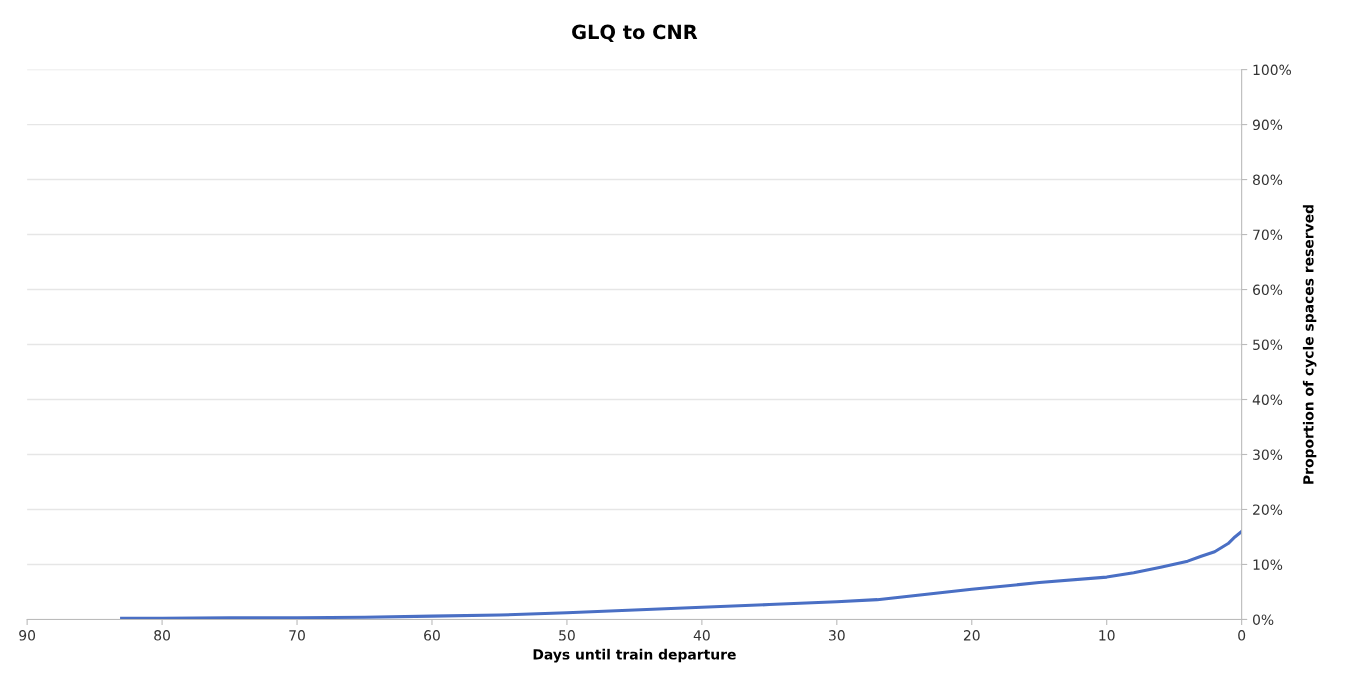 Image resolution: width=1357 pixels, height=696 pixels. What do you see at coordinates (1309, 344) in the screenshot?
I see `y-axis-title: Proportion of cycle spaces reserved` at bounding box center [1309, 344].